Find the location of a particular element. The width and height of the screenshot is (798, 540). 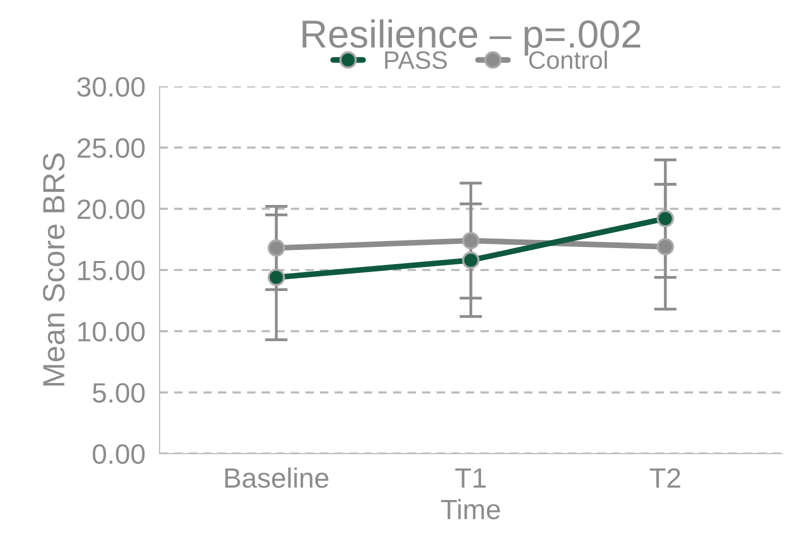

y-tick-label: 0.00 is located at coordinates (118, 454).